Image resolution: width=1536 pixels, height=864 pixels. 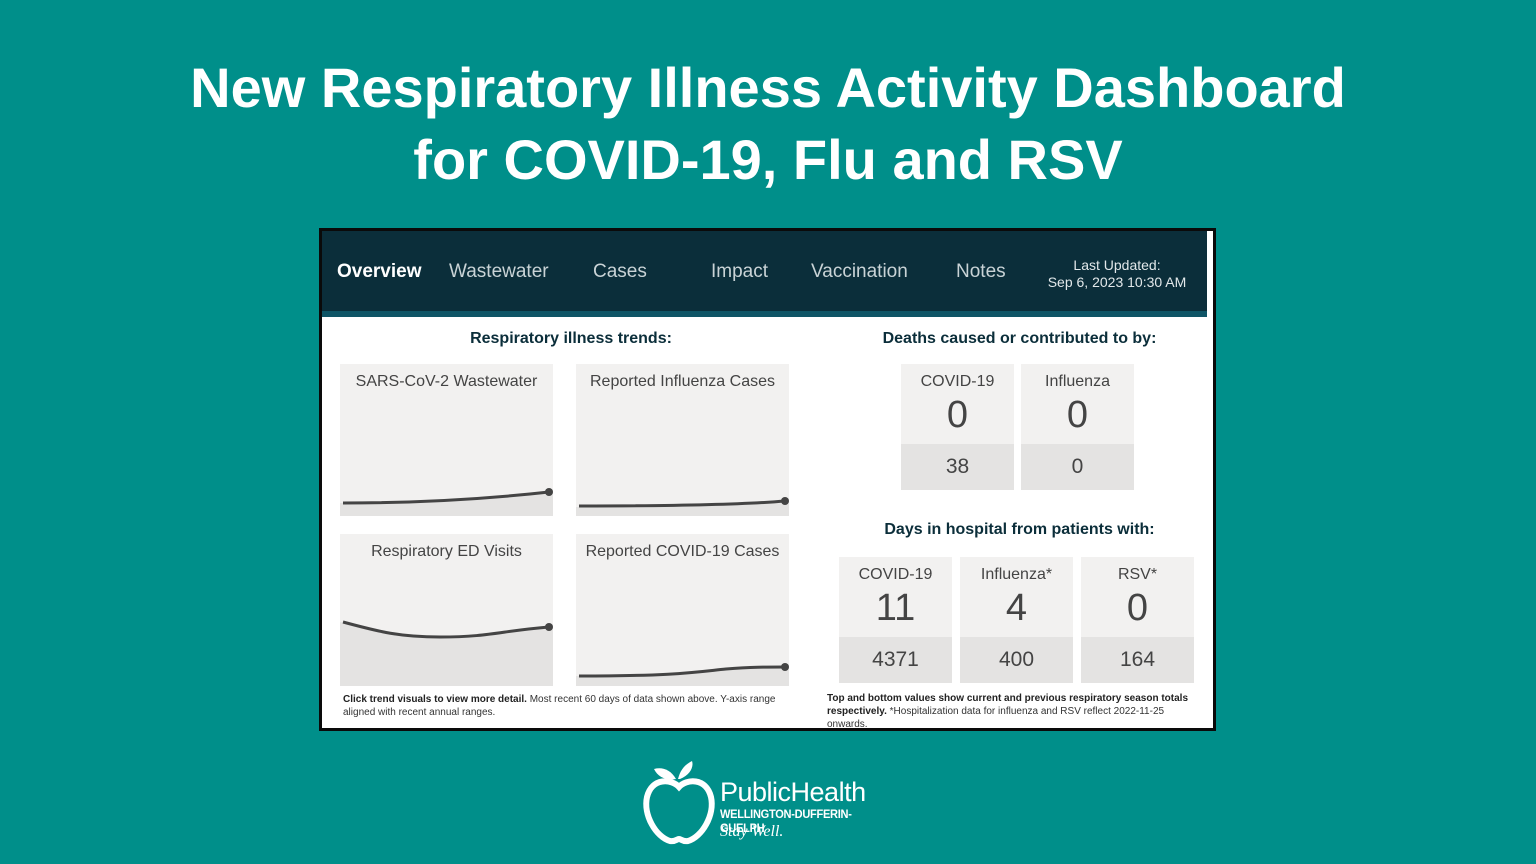 I want to click on last-updated-label: Last Updated:, so click(x=1117, y=265).